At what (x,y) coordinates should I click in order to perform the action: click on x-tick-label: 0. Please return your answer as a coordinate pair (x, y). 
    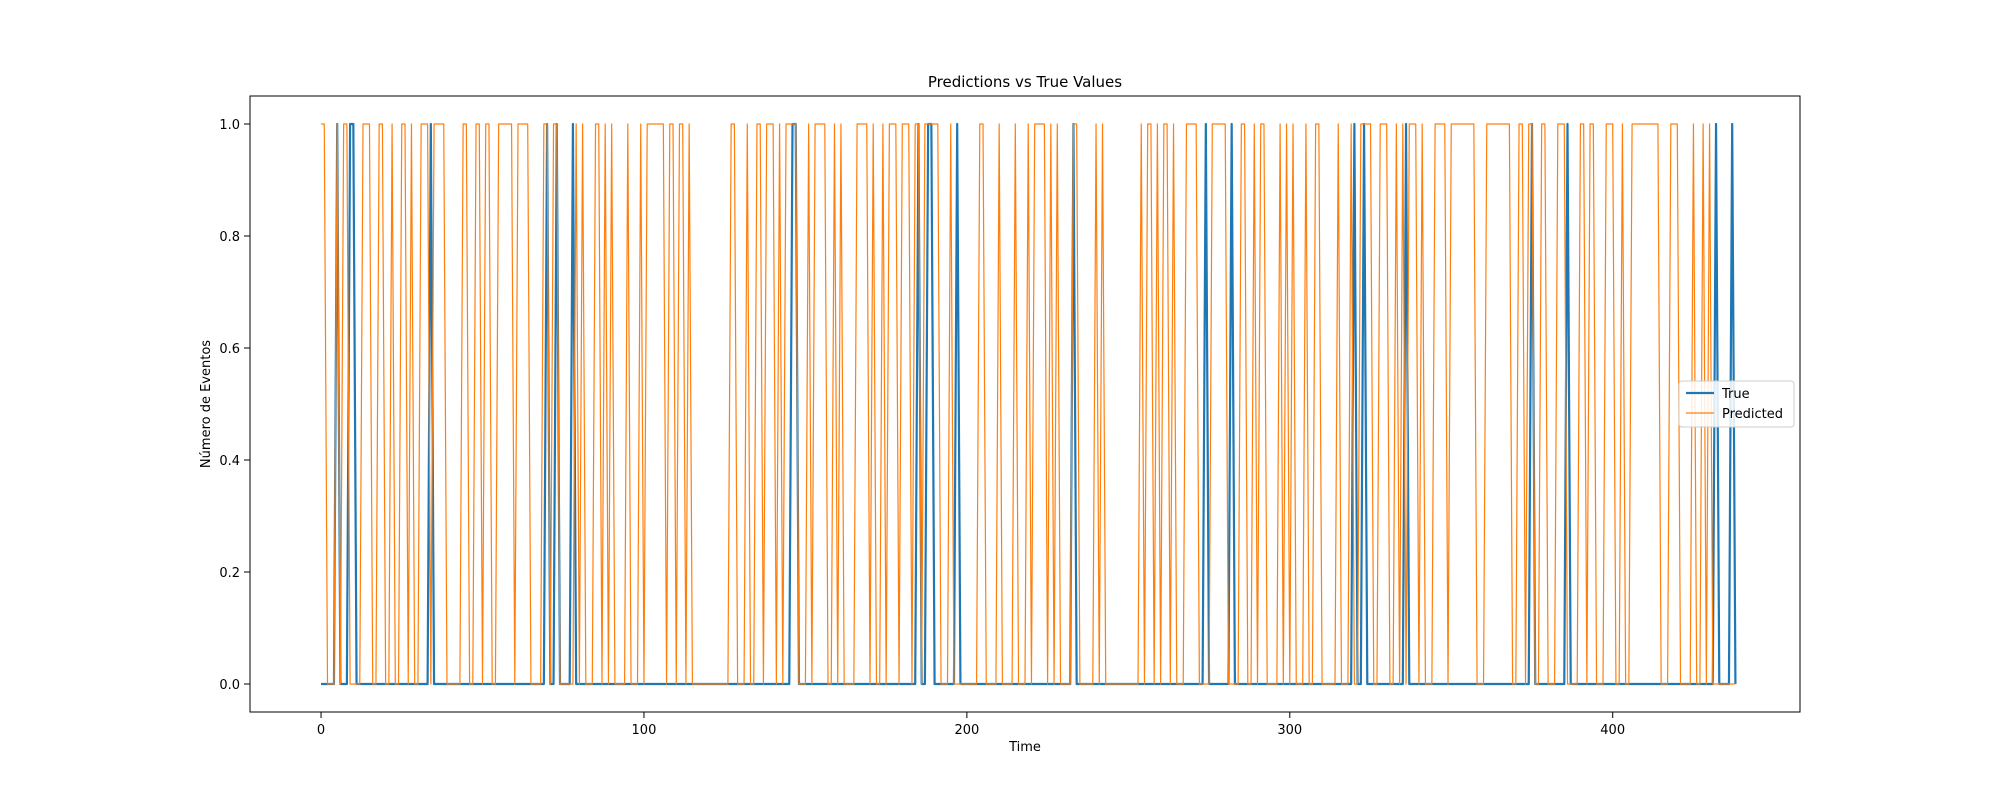
    Looking at the image, I should click on (321, 730).